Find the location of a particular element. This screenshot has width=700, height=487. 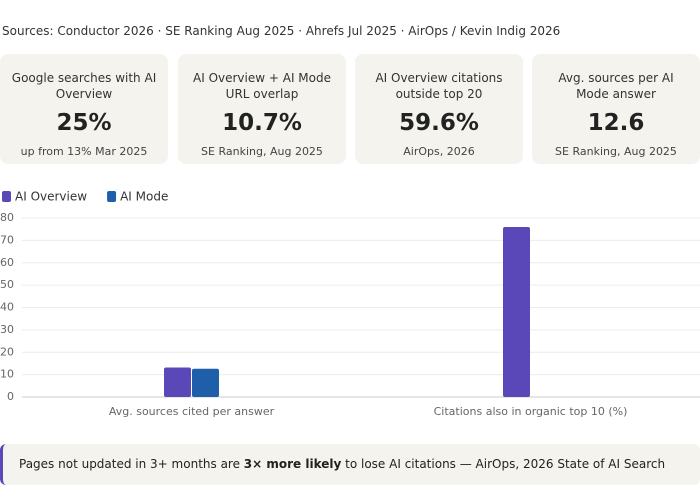

y-tick-label: 10 is located at coordinates (7, 374).